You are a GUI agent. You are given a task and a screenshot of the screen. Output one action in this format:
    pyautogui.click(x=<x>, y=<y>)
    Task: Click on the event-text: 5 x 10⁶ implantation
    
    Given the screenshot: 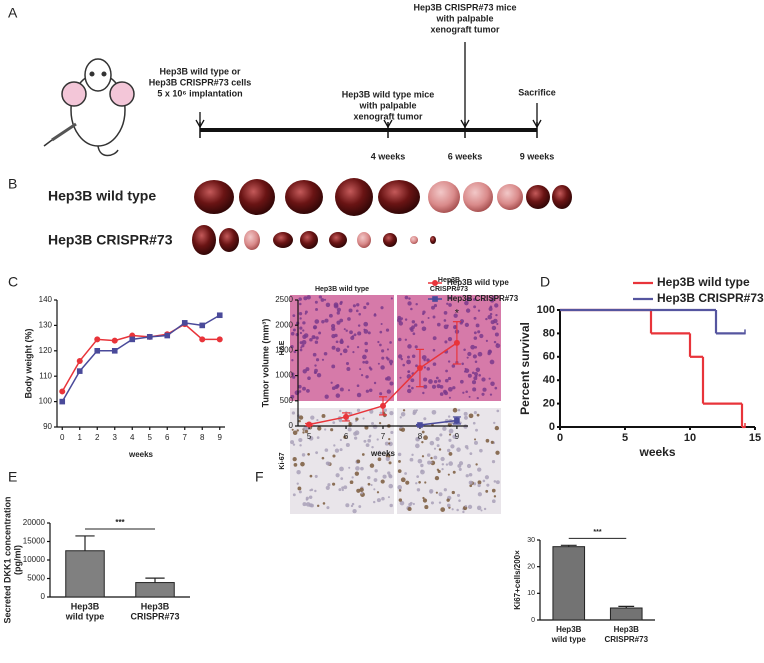 What is the action you would take?
    pyautogui.click(x=199, y=93)
    